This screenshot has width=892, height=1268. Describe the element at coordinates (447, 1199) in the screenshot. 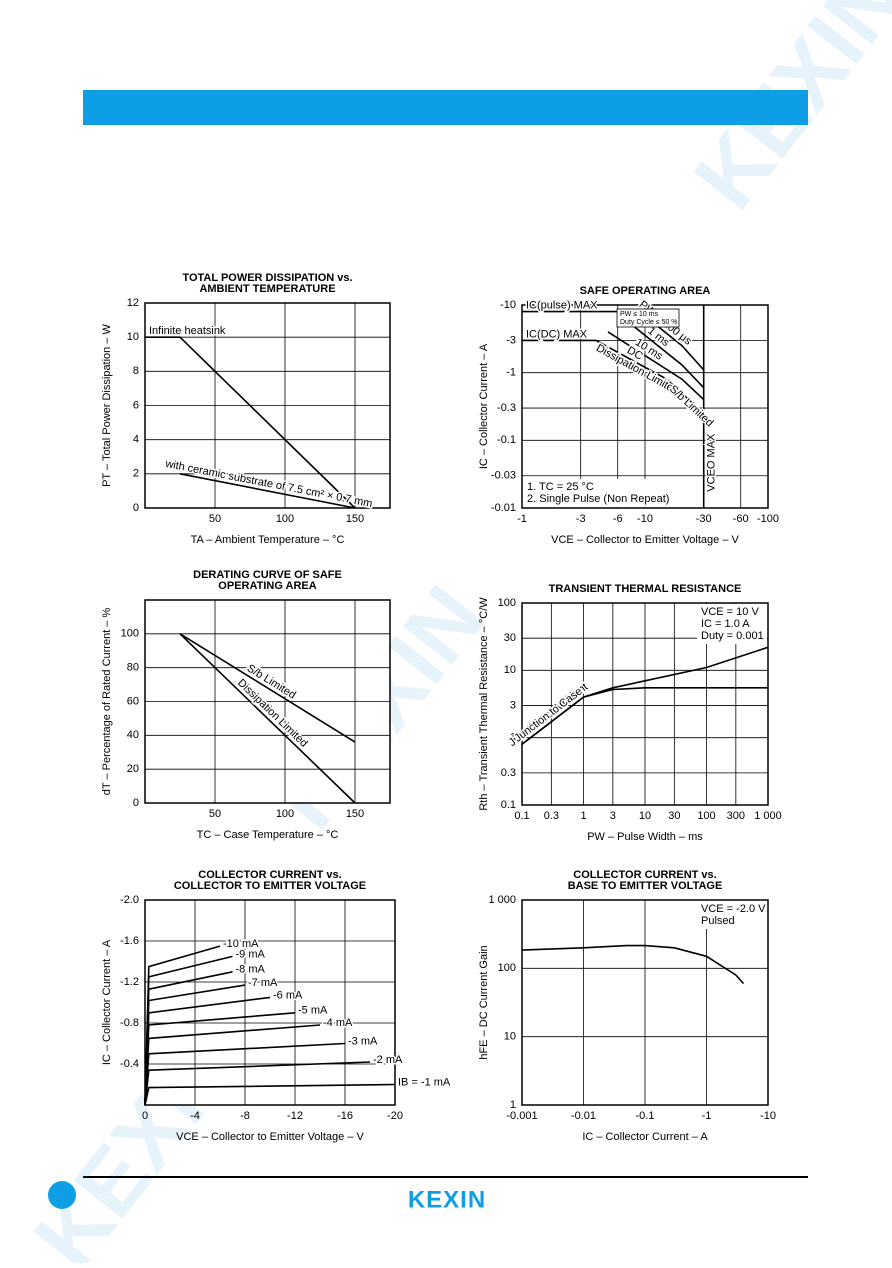

I see `logo: KEXIN` at that location.